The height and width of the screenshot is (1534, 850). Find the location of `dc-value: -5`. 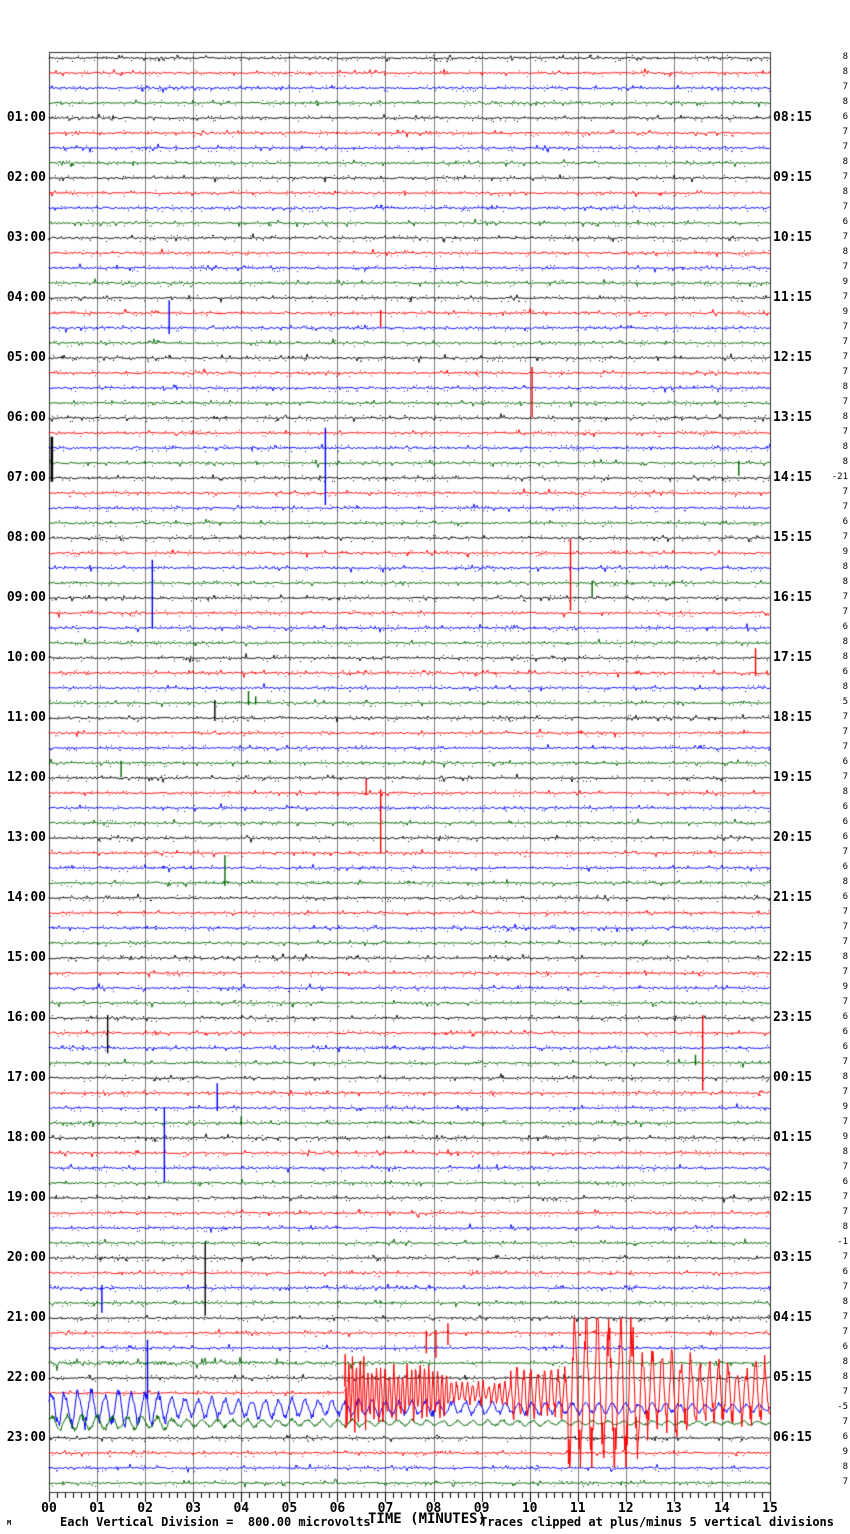

dc-value: -5 is located at coordinates (842, 1407).